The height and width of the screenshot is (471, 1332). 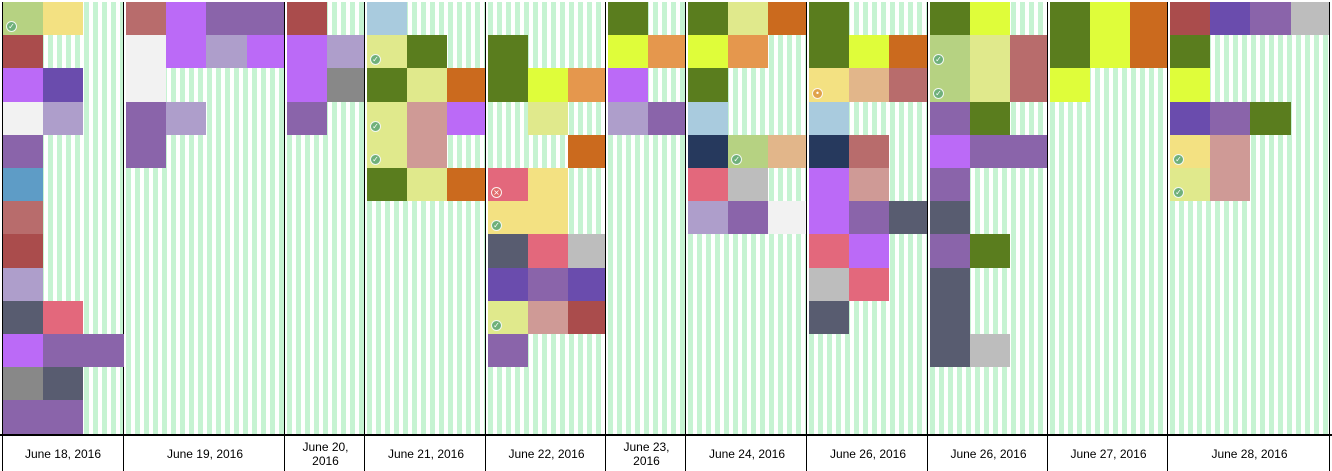 I want to click on tile: ×, so click(x=508, y=185).